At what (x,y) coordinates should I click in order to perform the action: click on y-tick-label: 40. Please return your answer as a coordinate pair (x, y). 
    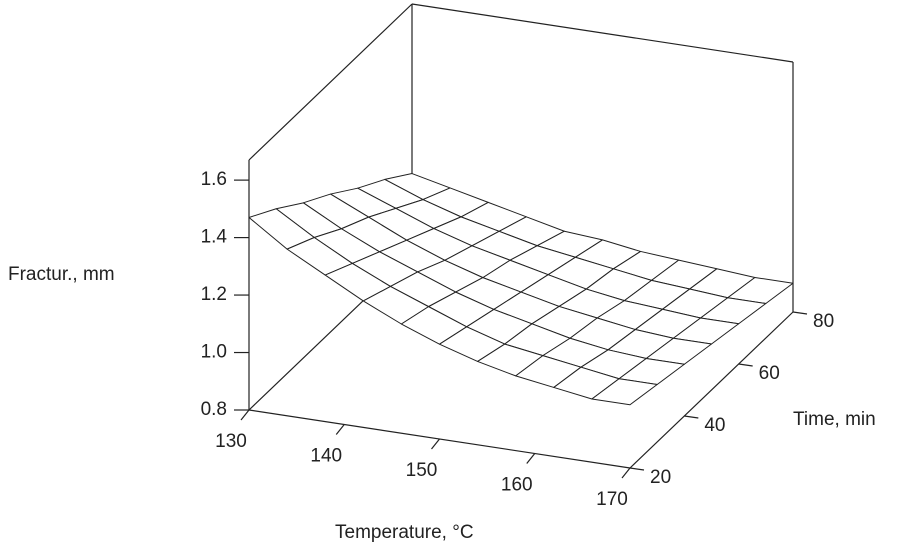
    Looking at the image, I should click on (714, 425).